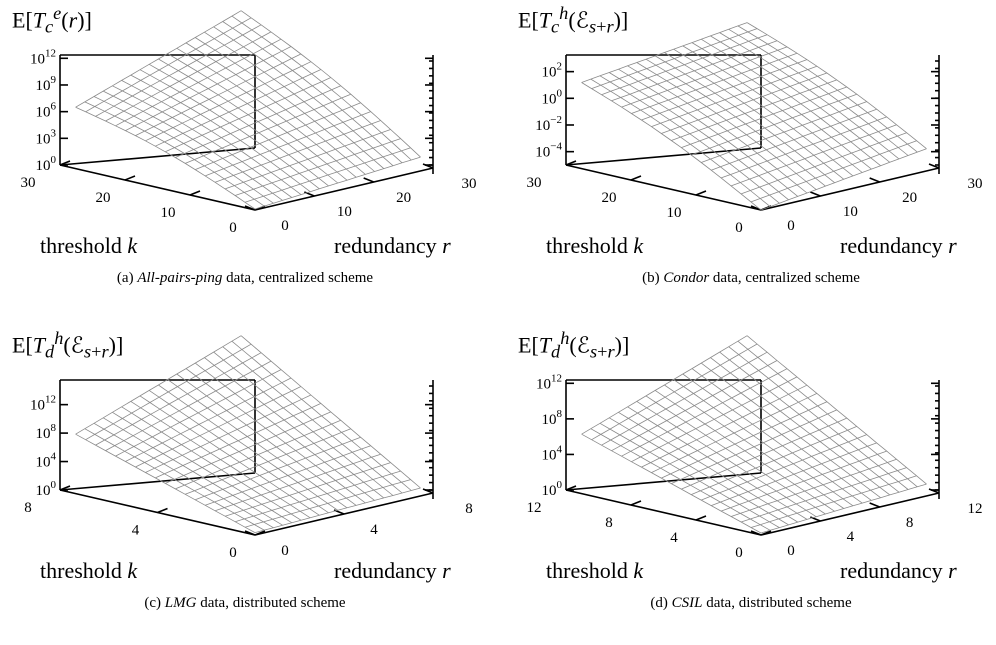 The image size is (996, 645). Describe the element at coordinates (898, 245) in the screenshot. I see `r-axis-title-b: redundancy r` at that location.